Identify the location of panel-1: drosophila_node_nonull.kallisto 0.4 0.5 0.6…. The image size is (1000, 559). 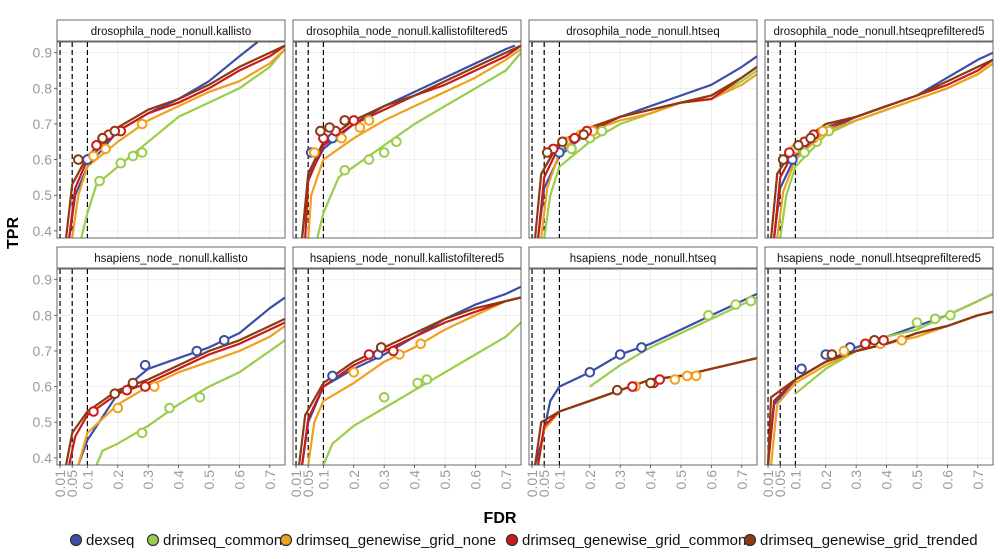
(159, 129).